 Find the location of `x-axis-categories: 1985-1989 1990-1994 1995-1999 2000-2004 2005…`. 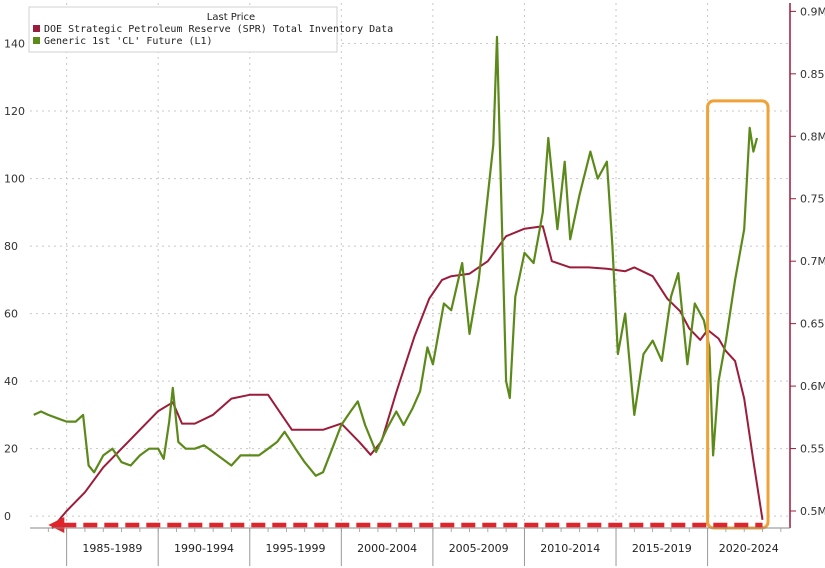

x-axis-categories: 1985-1989 1990-1994 1995-1999 2000-2004 2005… is located at coordinates (410, 546).